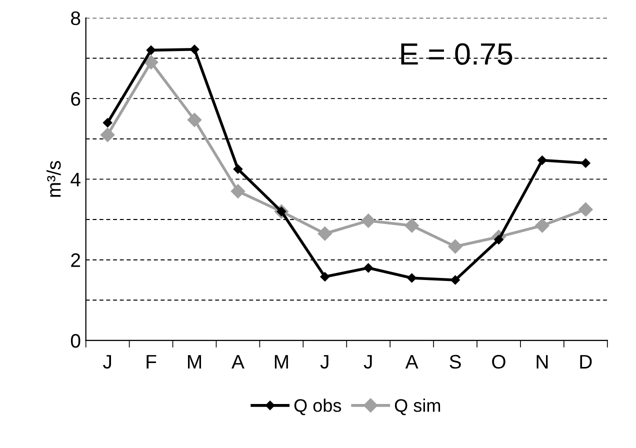 This screenshot has width=636, height=448. Describe the element at coordinates (542, 361) in the screenshot. I see `x-tick-label: N` at that location.